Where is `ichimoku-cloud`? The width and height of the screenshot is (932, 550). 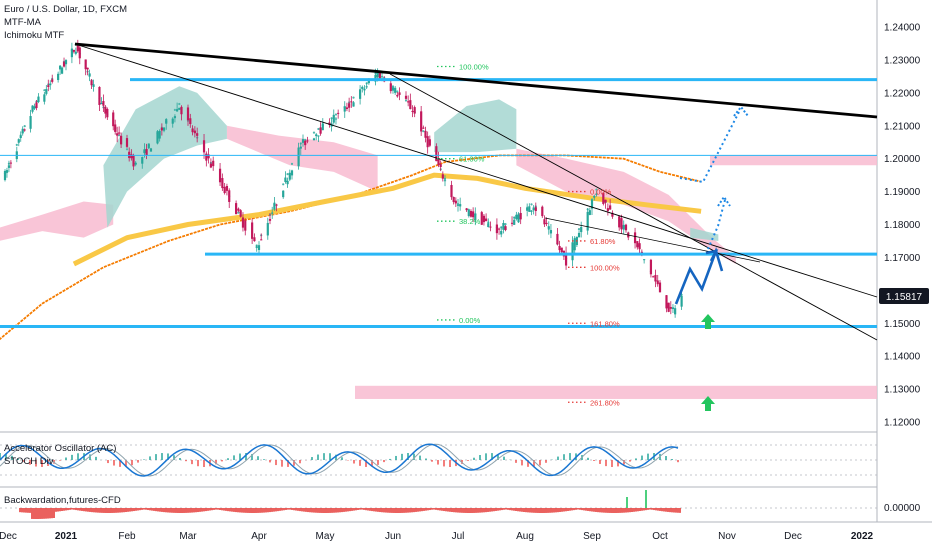 ichimoku-cloud is located at coordinates (704, 234).